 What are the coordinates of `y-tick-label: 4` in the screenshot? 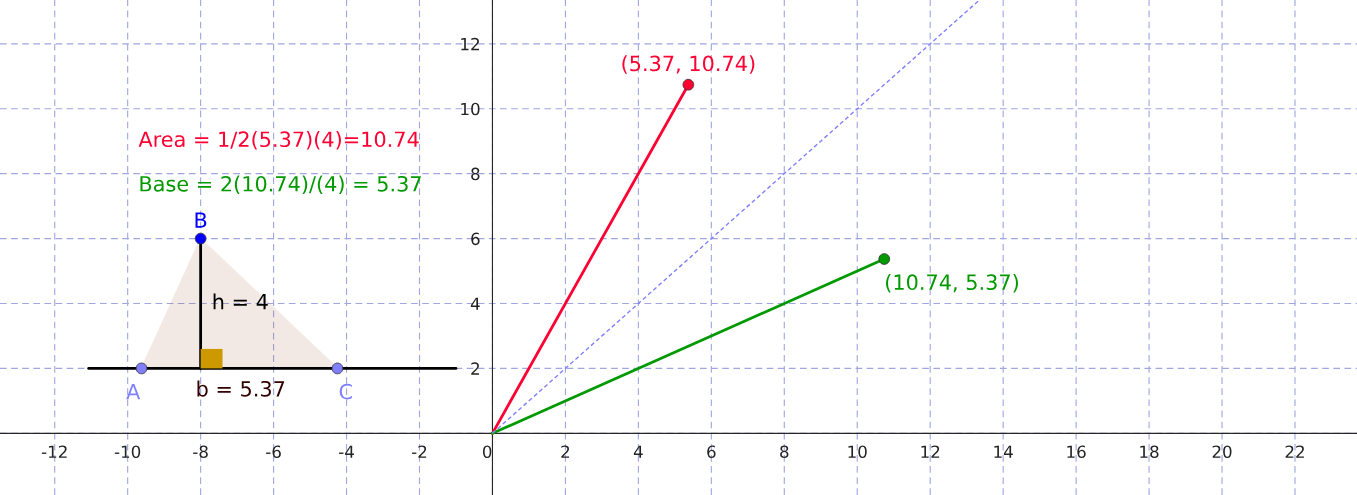 It's located at (475, 303).